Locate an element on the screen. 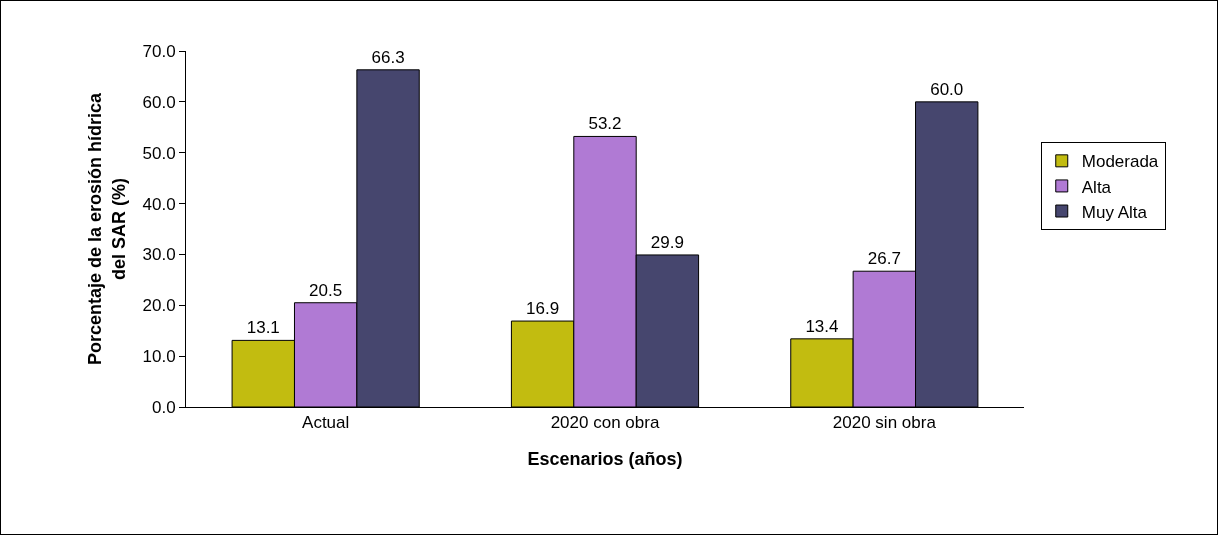  data-label: 13.4 is located at coordinates (822, 326).